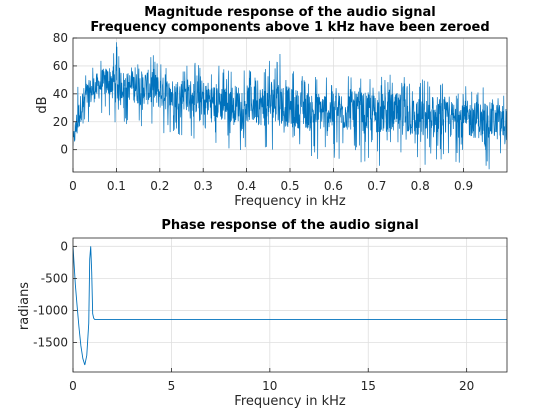 The width and height of the screenshot is (560, 420). Describe the element at coordinates (60, 38) in the screenshot. I see `magnitude-y-tick-label: 80` at that location.